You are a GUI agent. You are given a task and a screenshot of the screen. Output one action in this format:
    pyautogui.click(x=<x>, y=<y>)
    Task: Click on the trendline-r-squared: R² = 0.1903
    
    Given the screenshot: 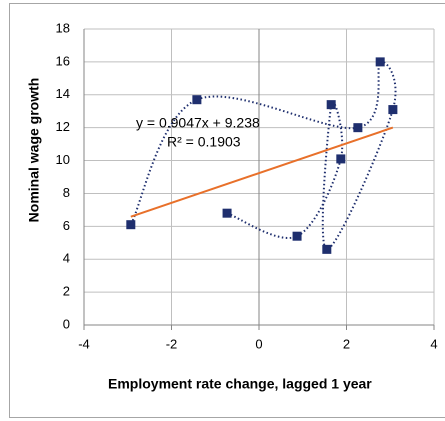 What is the action you would take?
    pyautogui.click(x=204, y=142)
    